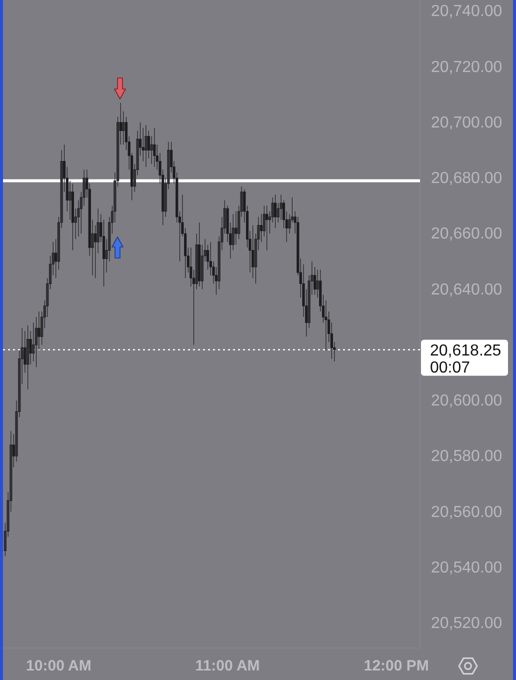 The width and height of the screenshot is (516, 680). I want to click on y-tick-label: 20,560.00, so click(466, 512).